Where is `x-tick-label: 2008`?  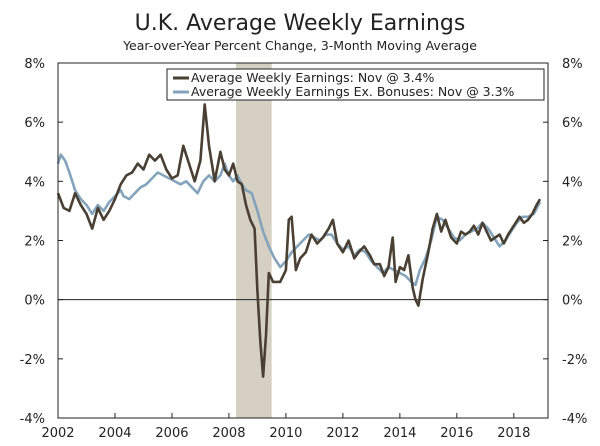 x-tick-label: 2008 is located at coordinates (228, 433).